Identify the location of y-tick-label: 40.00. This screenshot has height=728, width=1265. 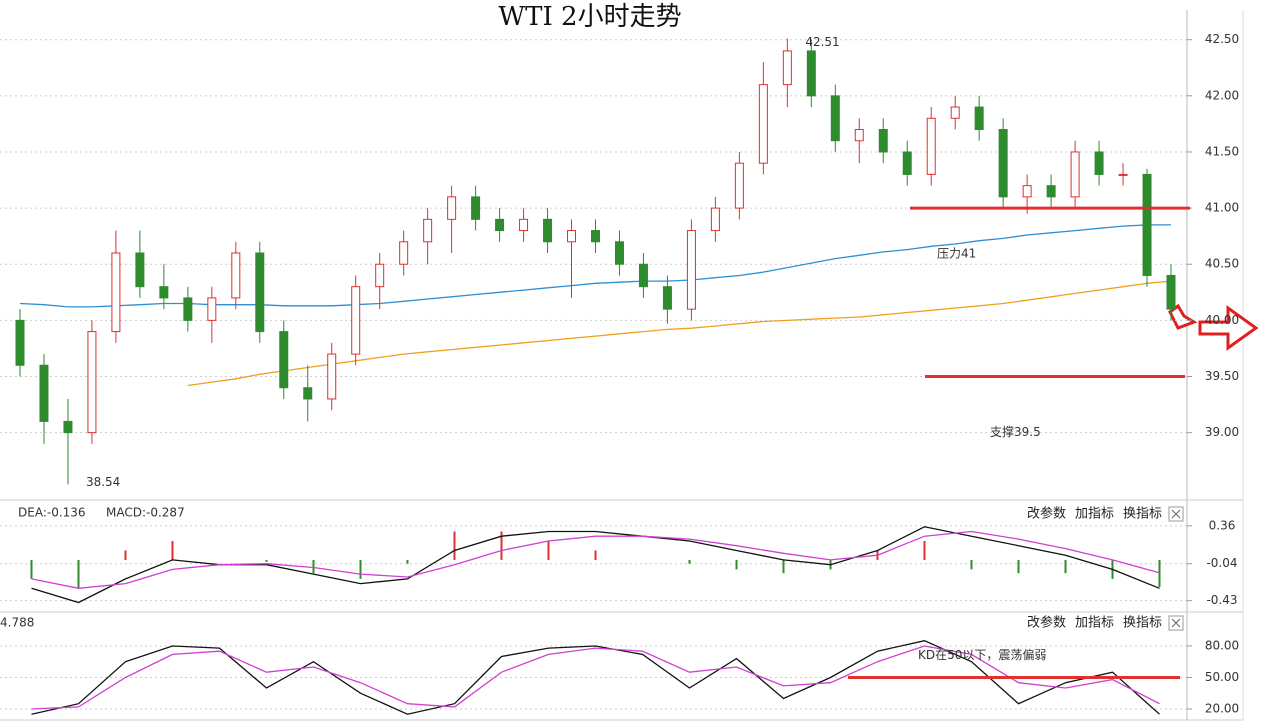
(1222, 320).